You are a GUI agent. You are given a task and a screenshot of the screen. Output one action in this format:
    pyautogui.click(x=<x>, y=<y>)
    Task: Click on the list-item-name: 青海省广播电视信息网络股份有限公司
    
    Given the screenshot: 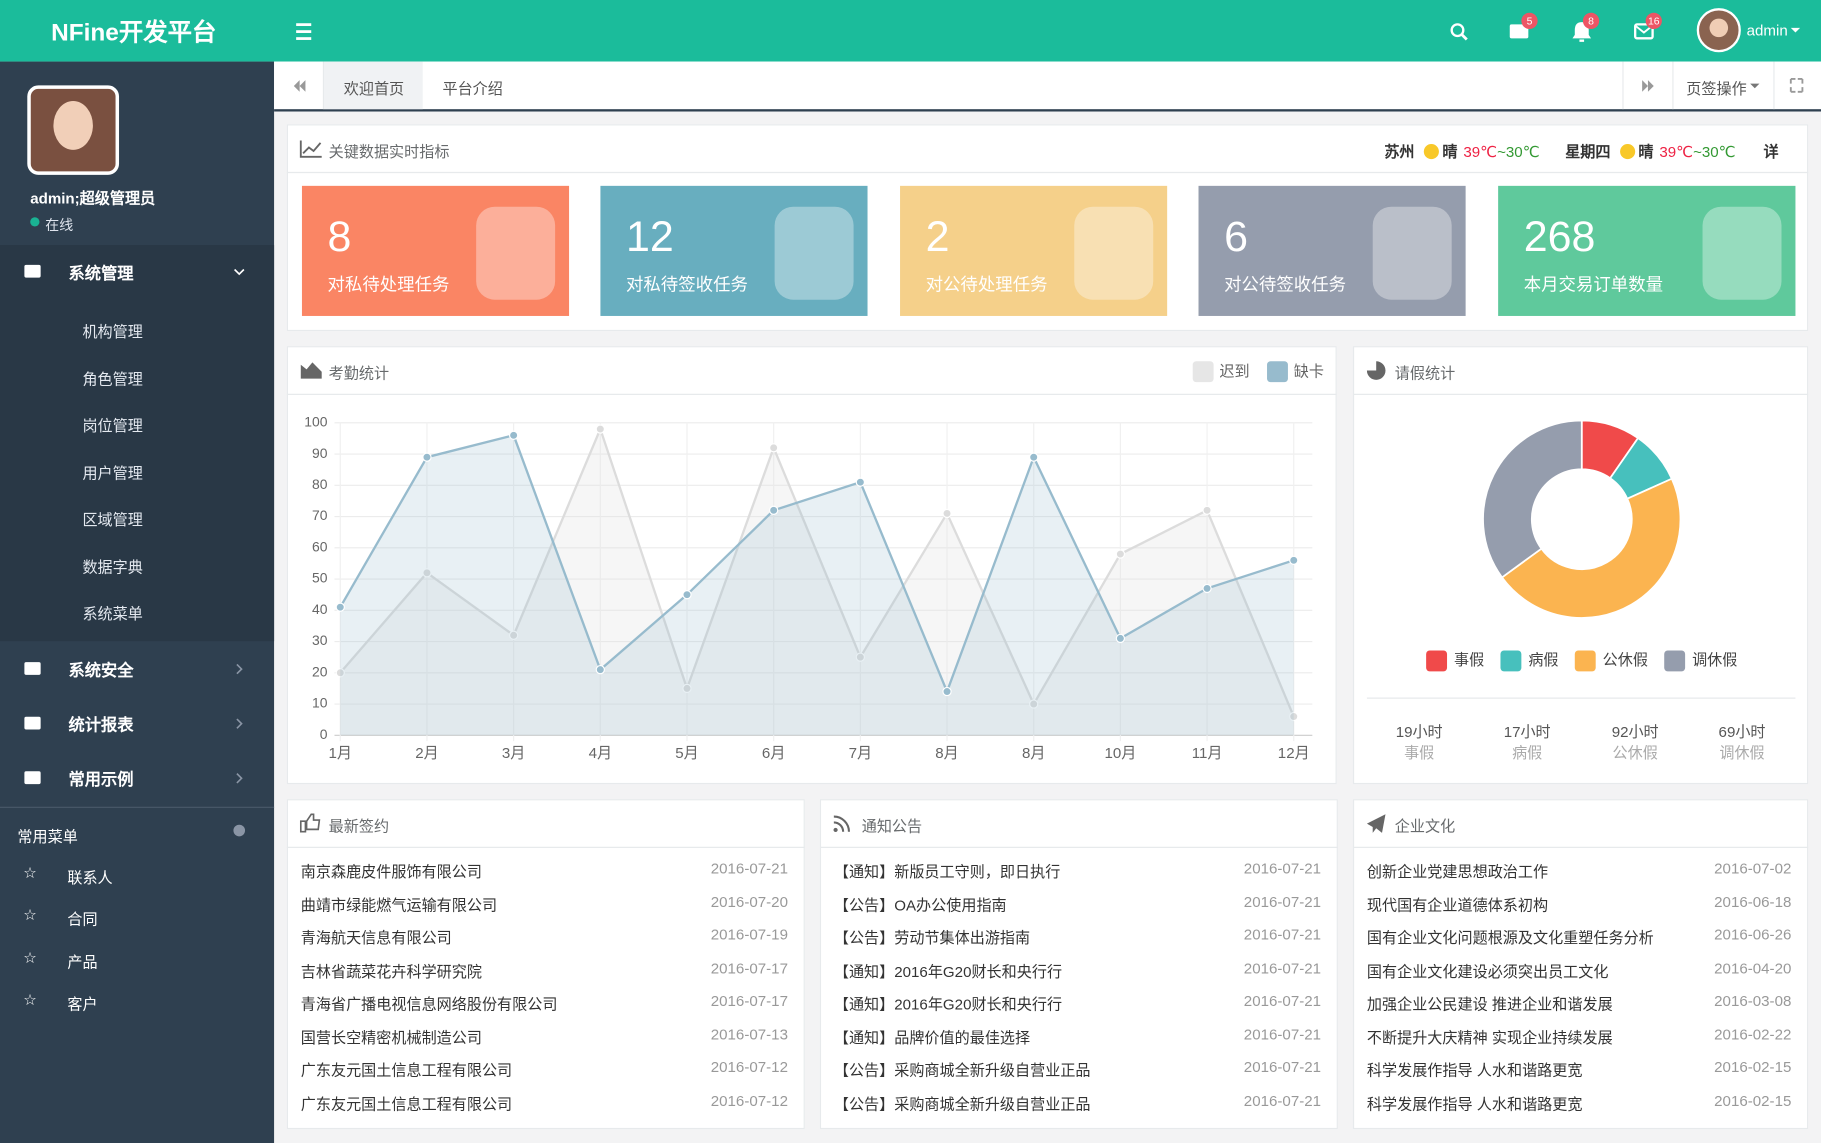 What is the action you would take?
    pyautogui.click(x=429, y=1004)
    